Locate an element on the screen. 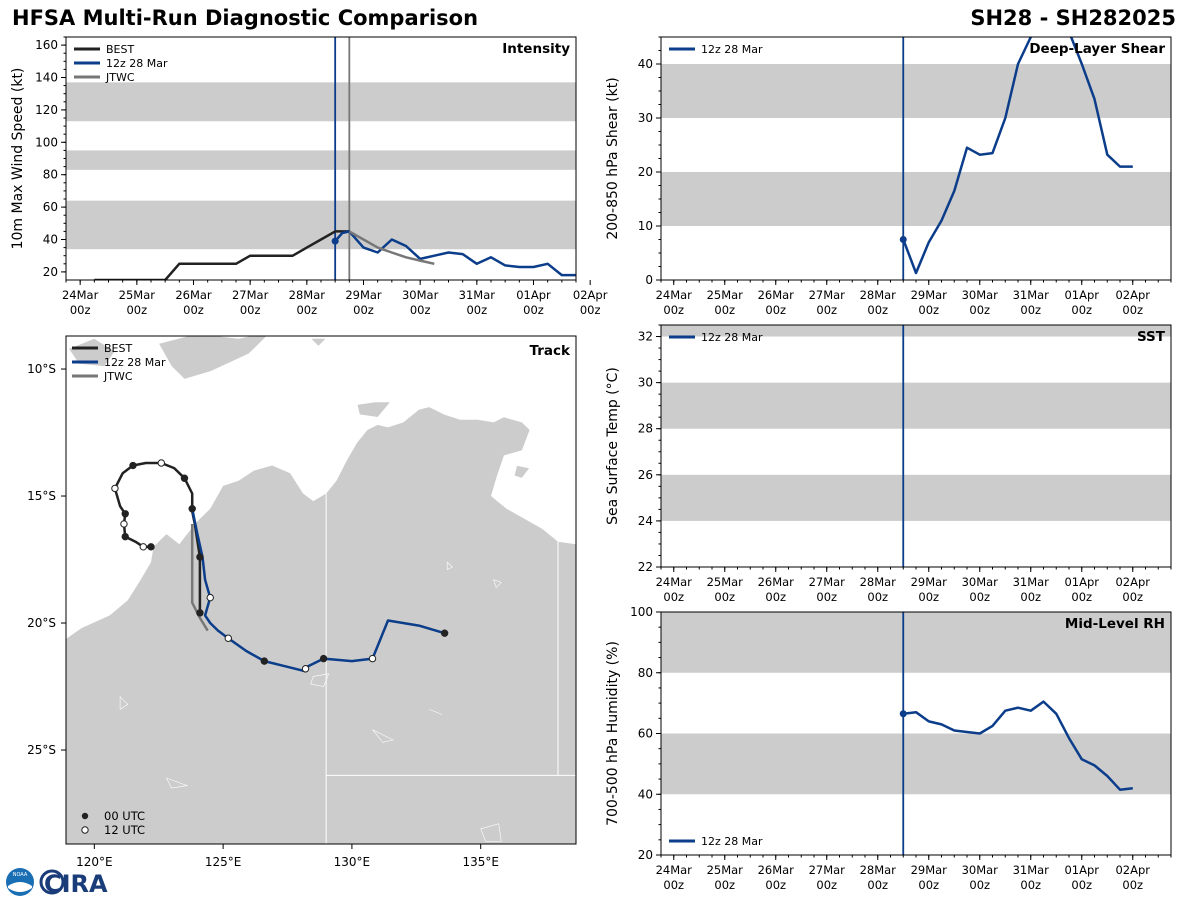  intensity-ytick-label: 160 is located at coordinates (46, 45).